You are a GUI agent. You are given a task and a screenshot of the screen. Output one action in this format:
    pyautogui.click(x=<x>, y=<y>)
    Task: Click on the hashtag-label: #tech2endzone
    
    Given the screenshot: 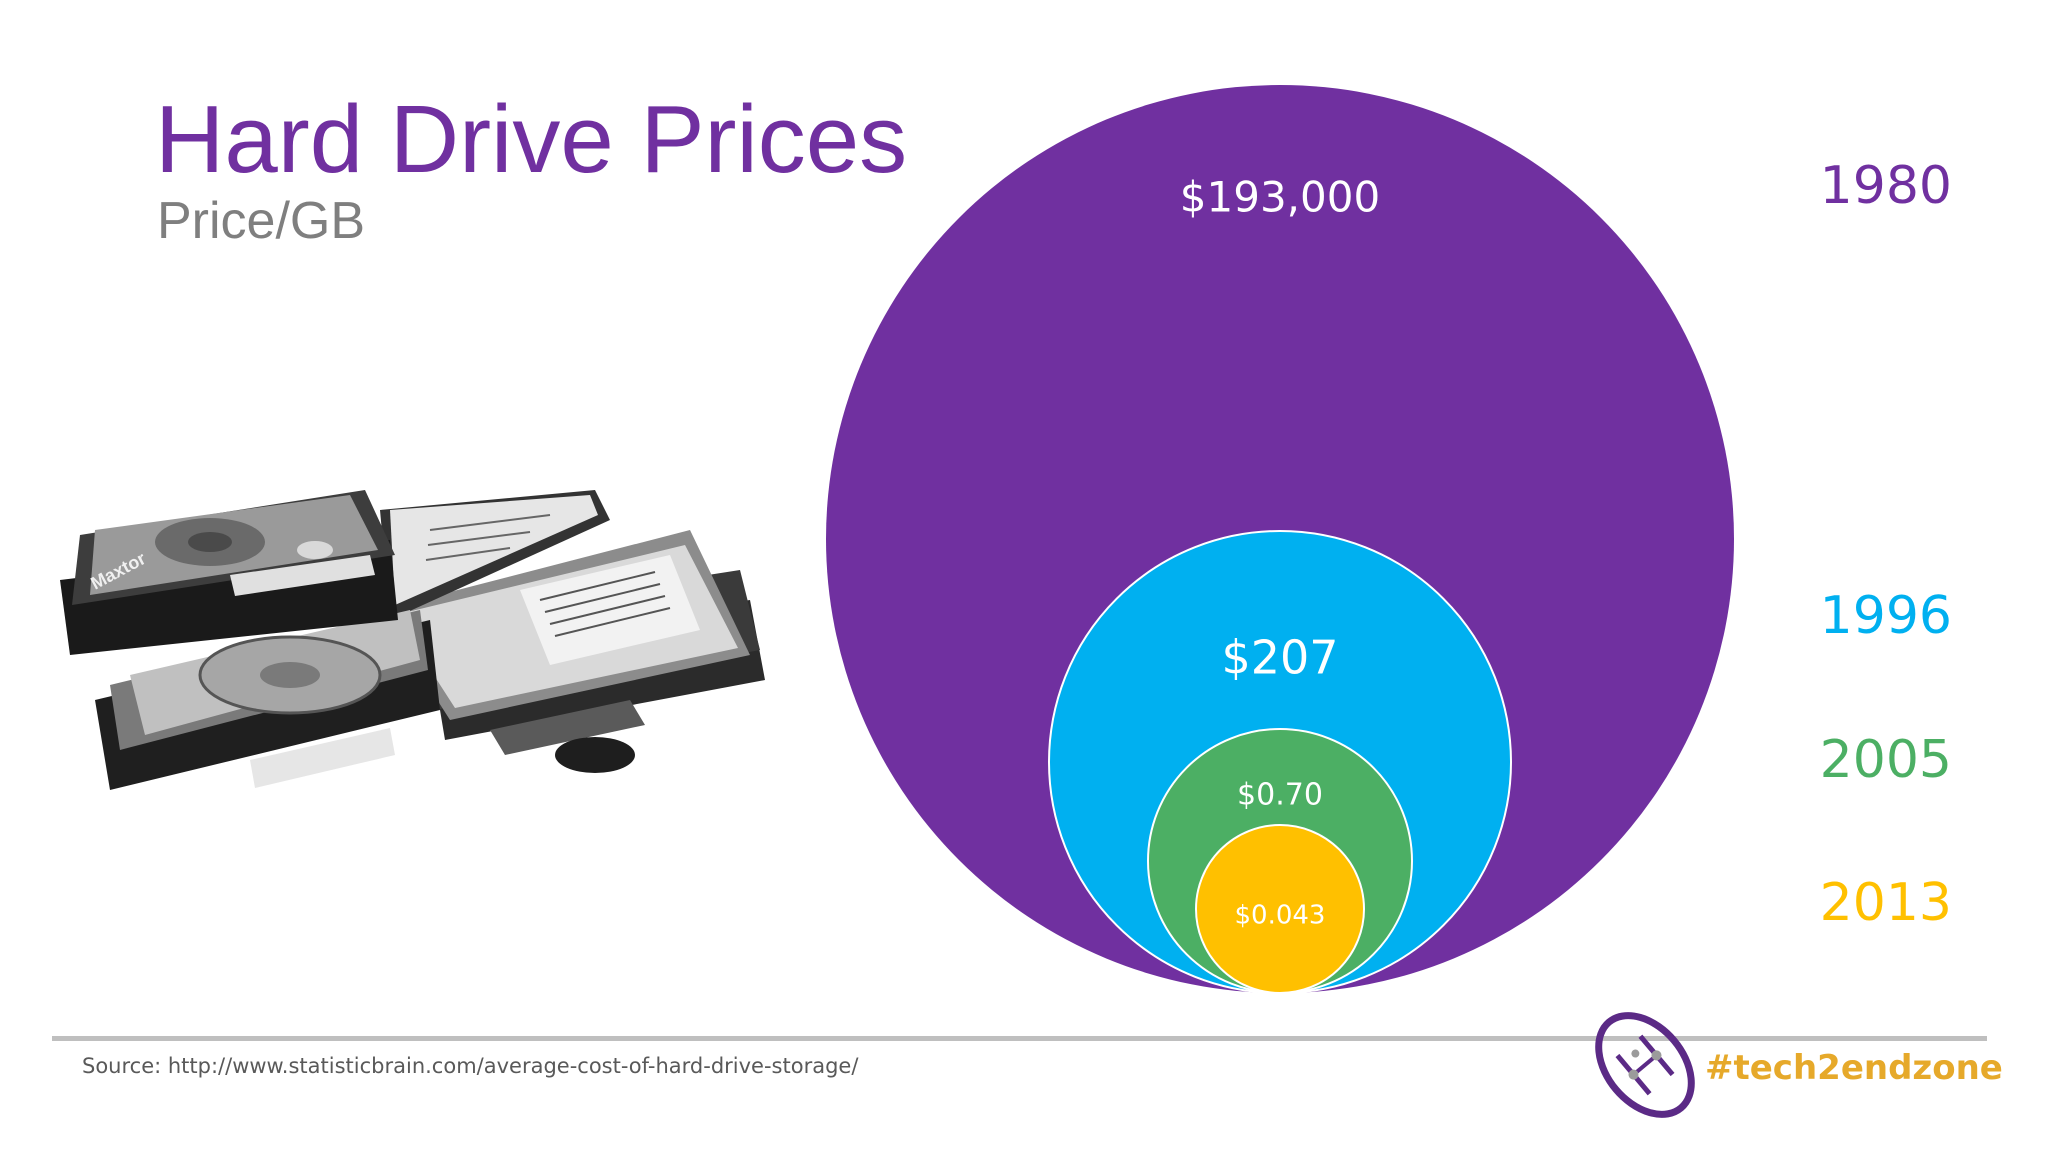 What is the action you would take?
    pyautogui.click(x=1854, y=1068)
    